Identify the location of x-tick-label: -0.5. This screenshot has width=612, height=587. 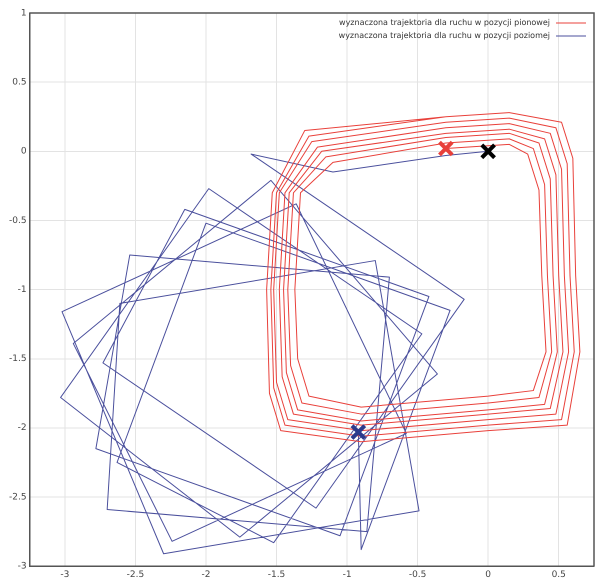
(417, 575).